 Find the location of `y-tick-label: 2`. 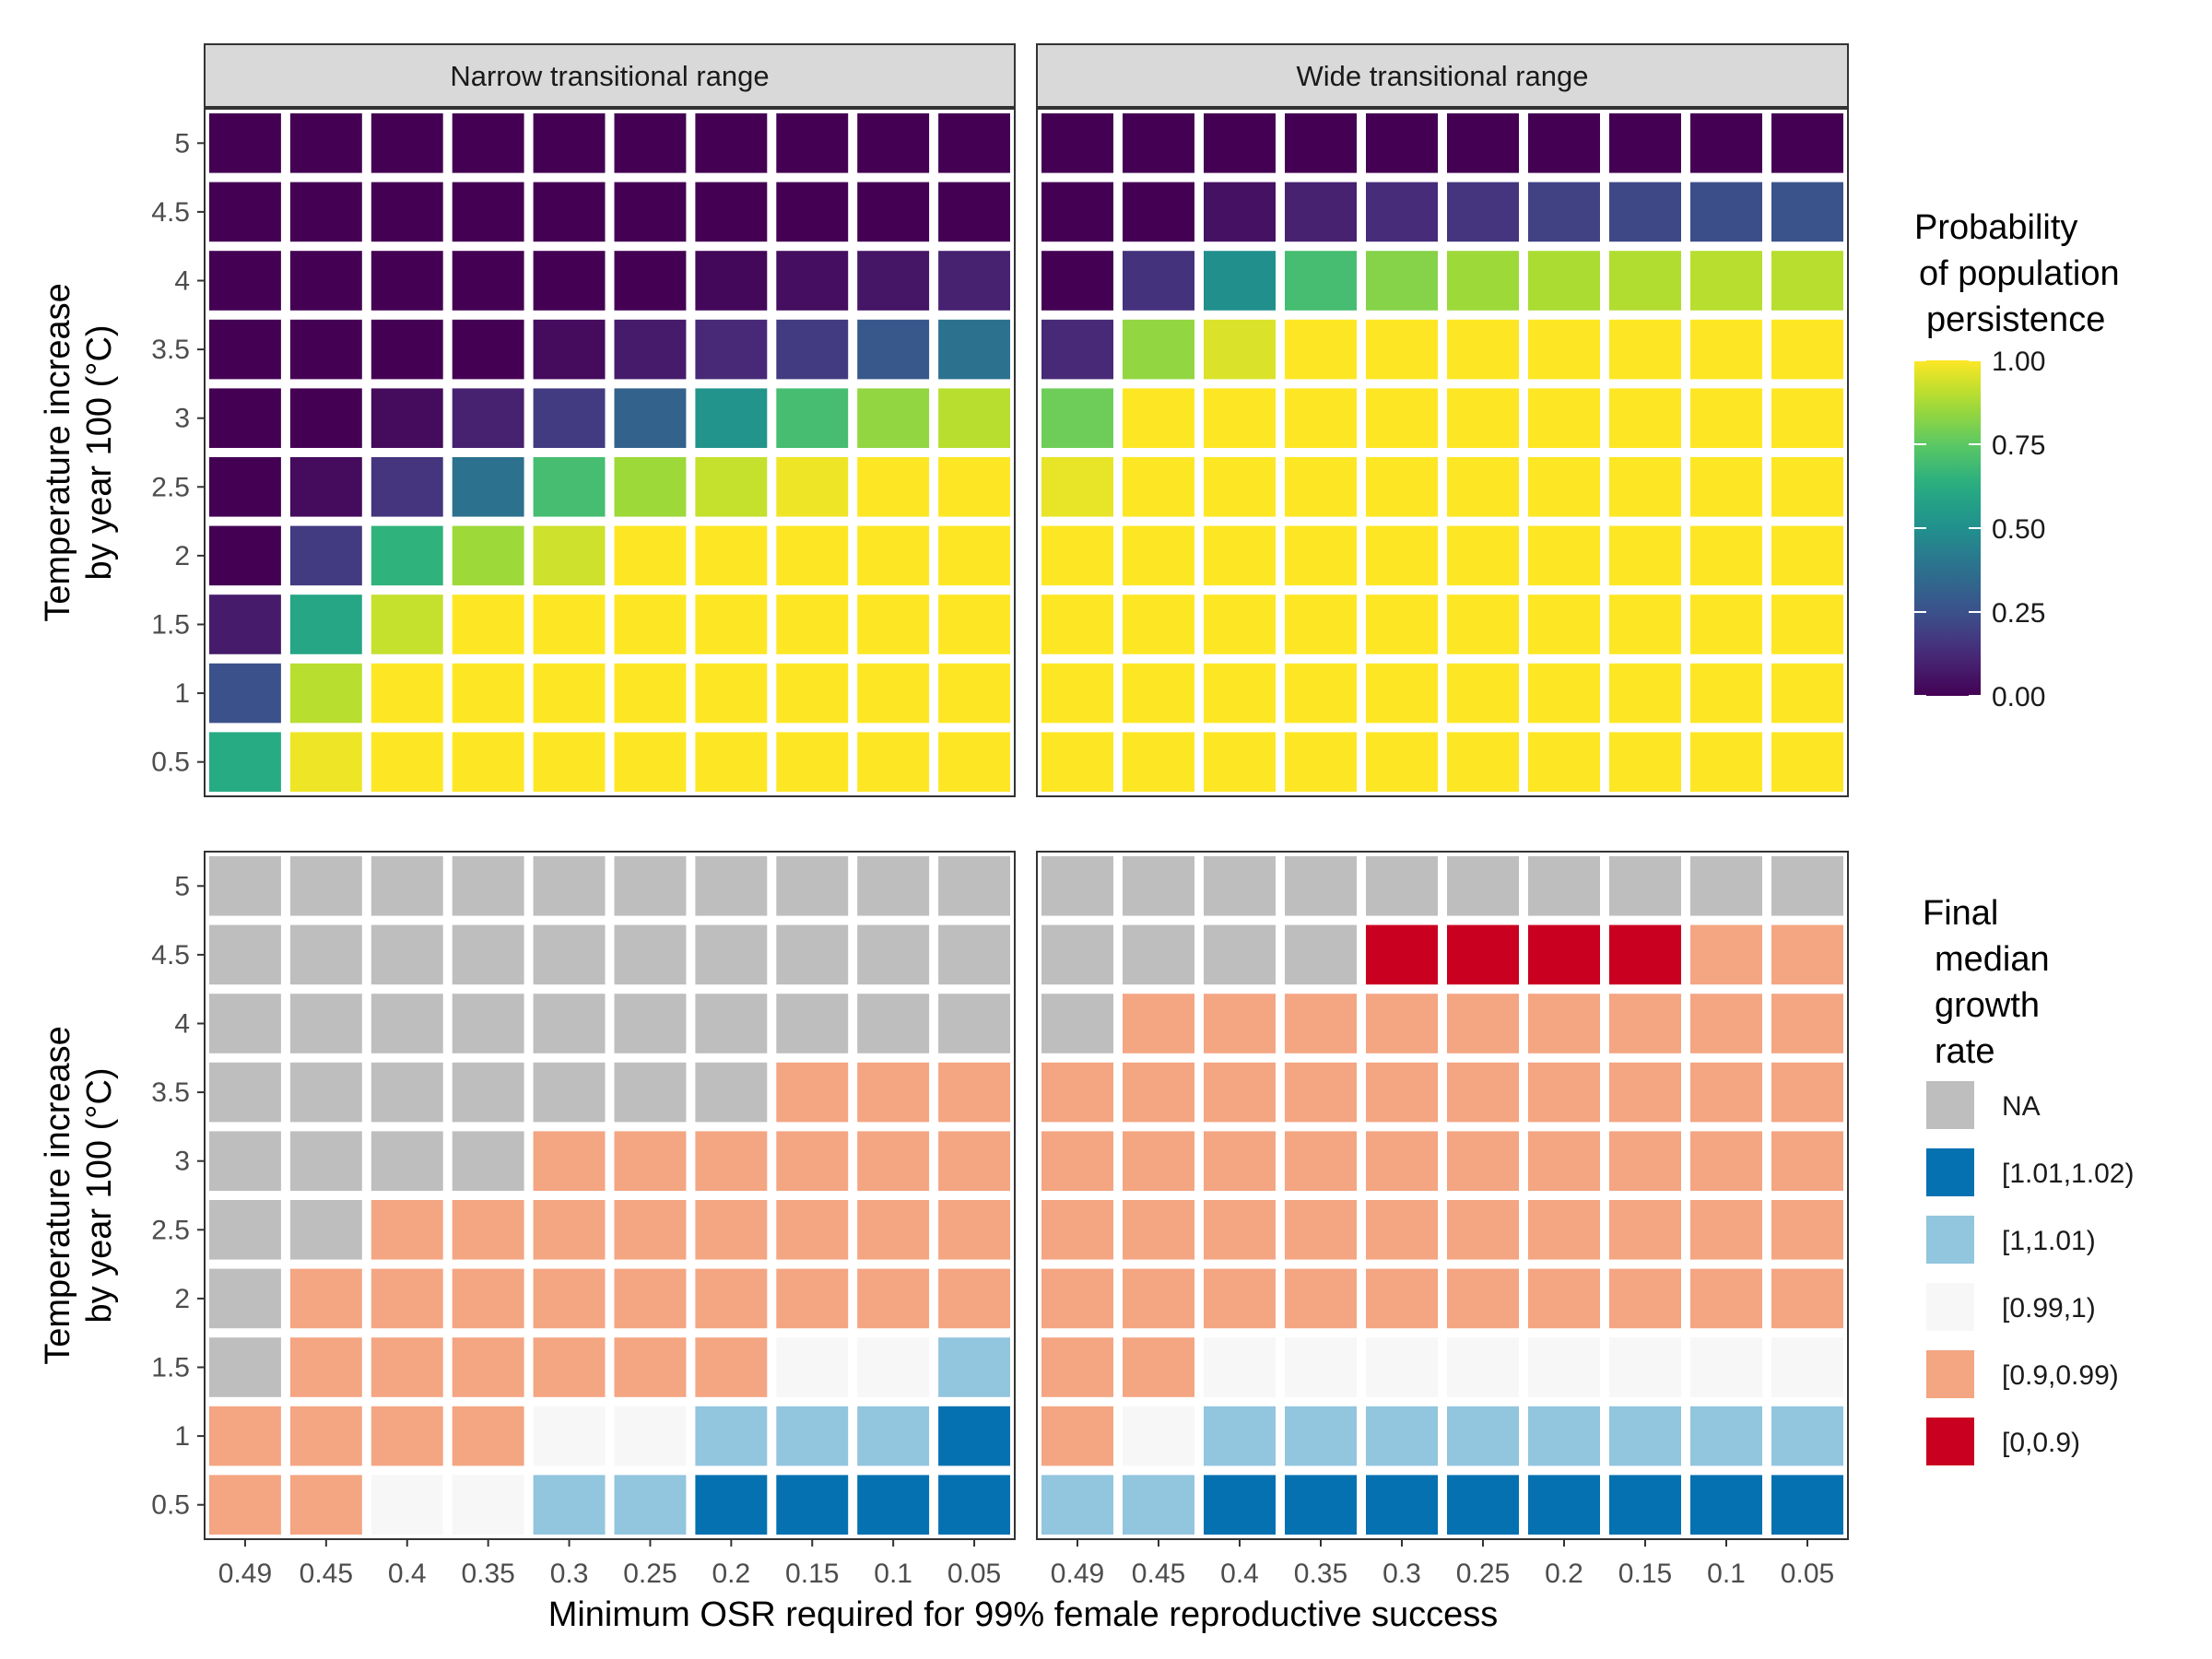

y-tick-label: 2 is located at coordinates (182, 556).